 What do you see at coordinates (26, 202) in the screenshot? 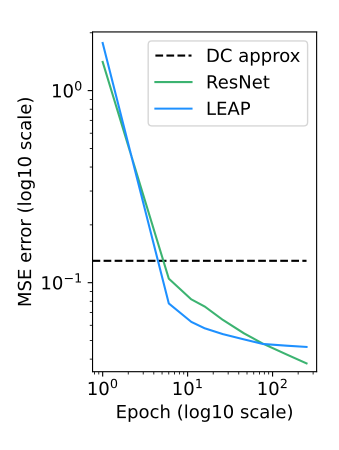
I see `y-axis-title: MSE error (log10 scale)` at bounding box center [26, 202].